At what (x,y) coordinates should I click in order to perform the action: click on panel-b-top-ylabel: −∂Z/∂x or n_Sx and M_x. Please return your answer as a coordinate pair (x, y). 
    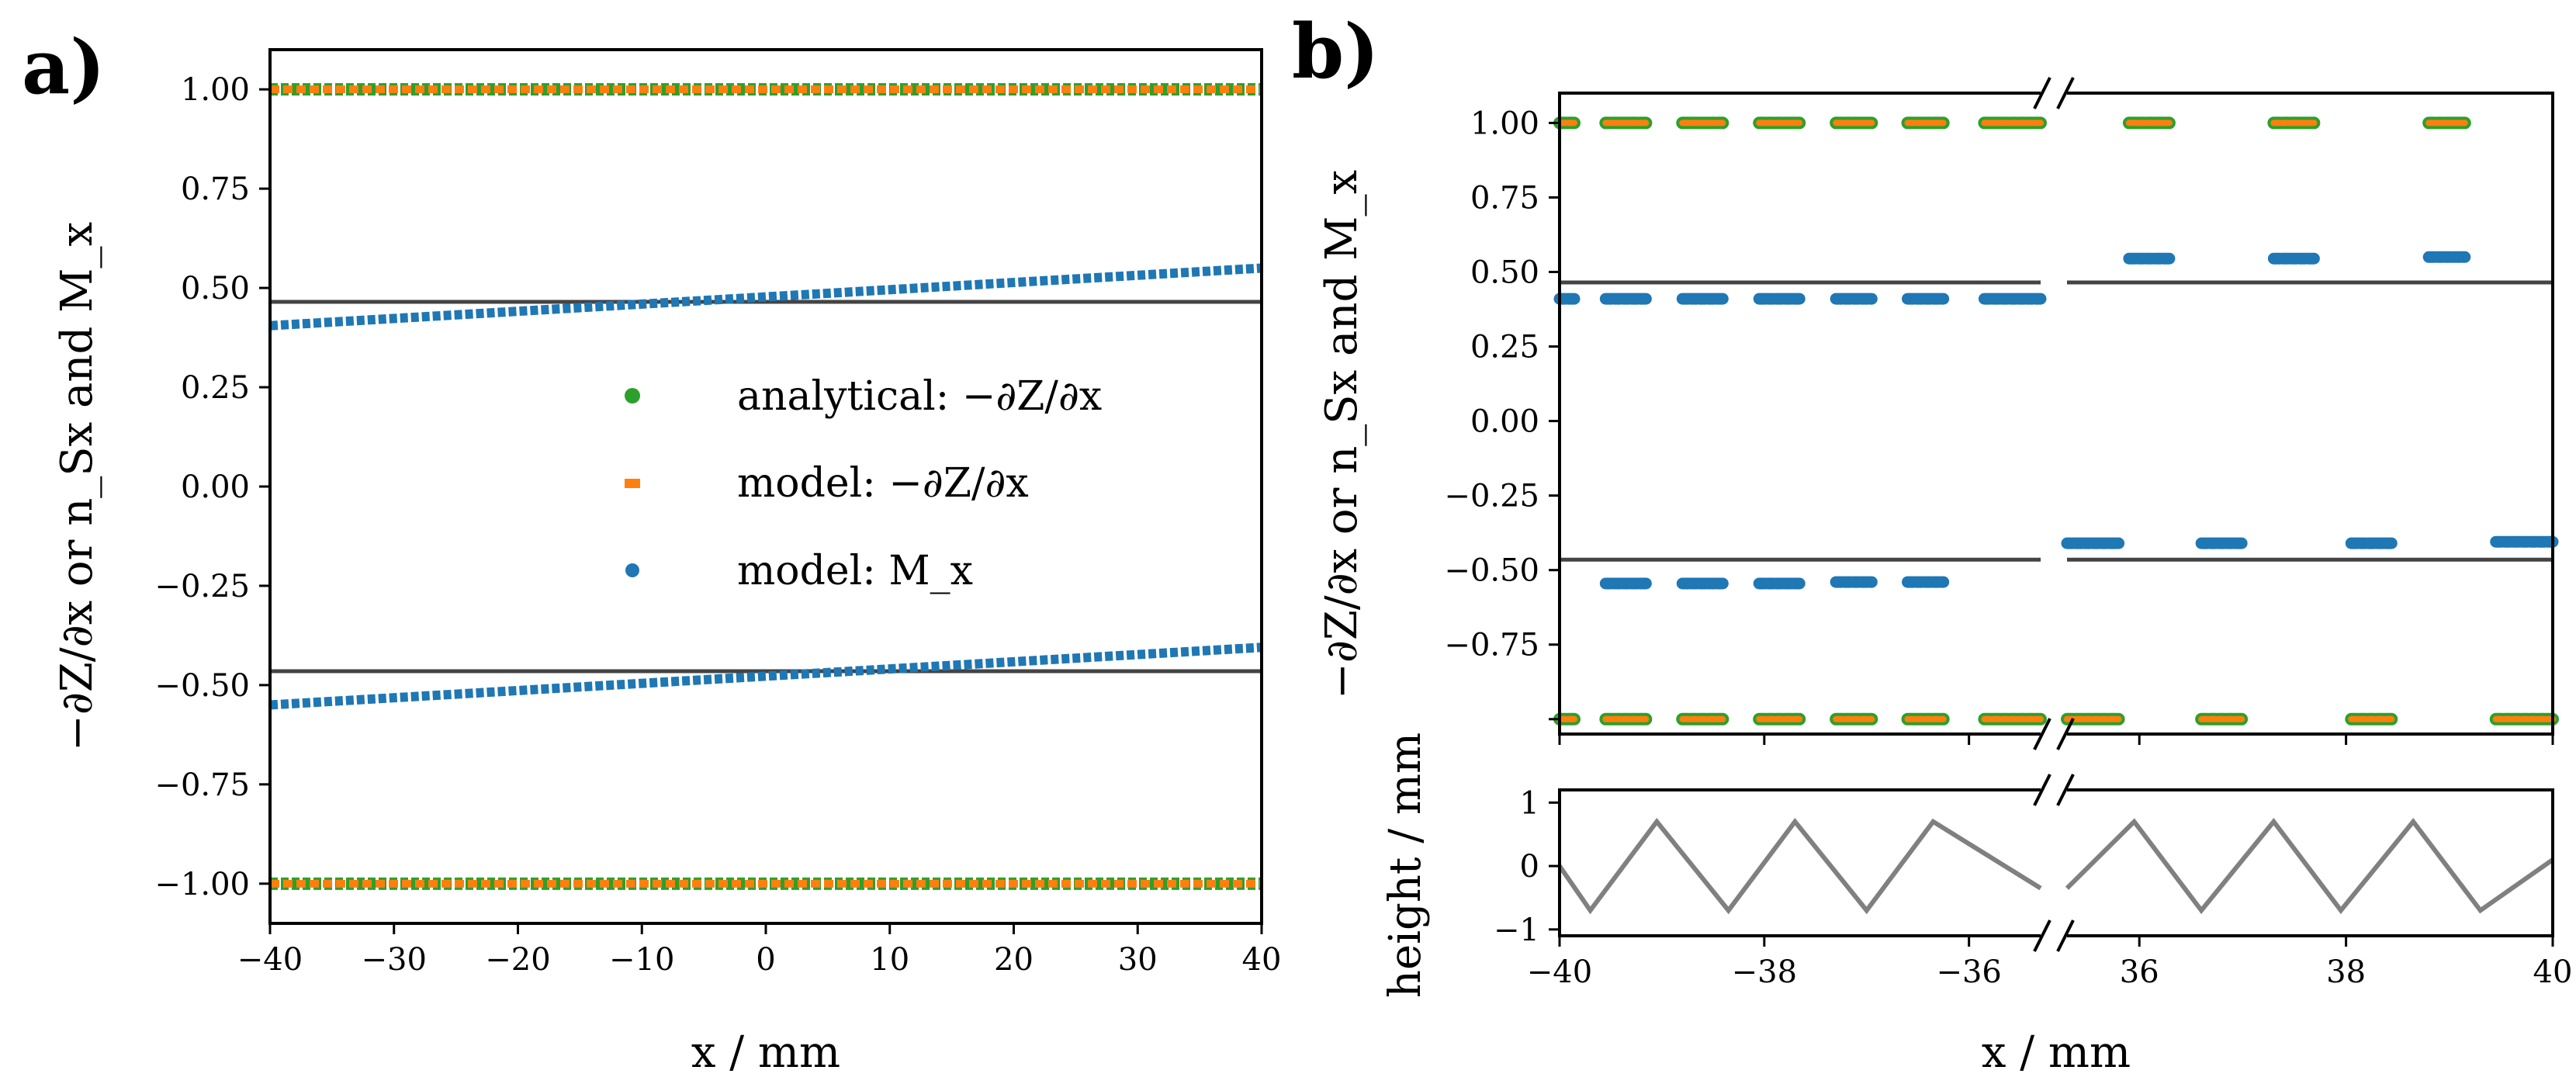
    Looking at the image, I should click on (1342, 435).